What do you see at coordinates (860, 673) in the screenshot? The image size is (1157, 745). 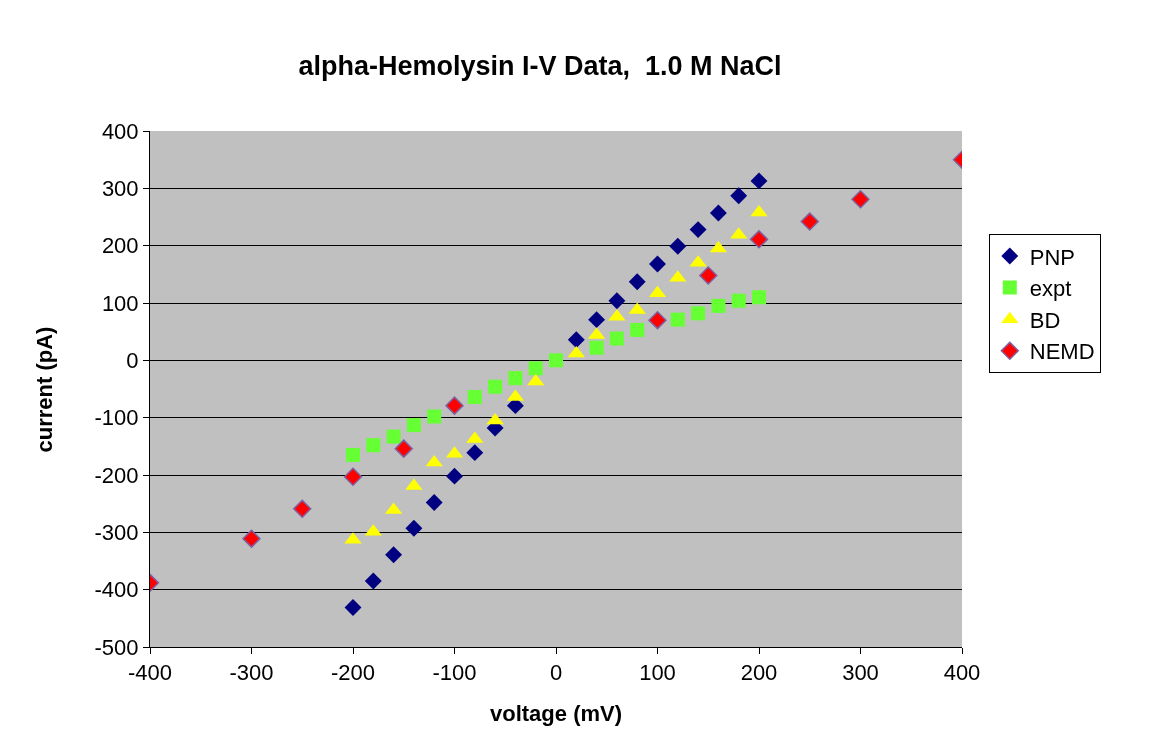 I see `x-tick-label: 300` at bounding box center [860, 673].